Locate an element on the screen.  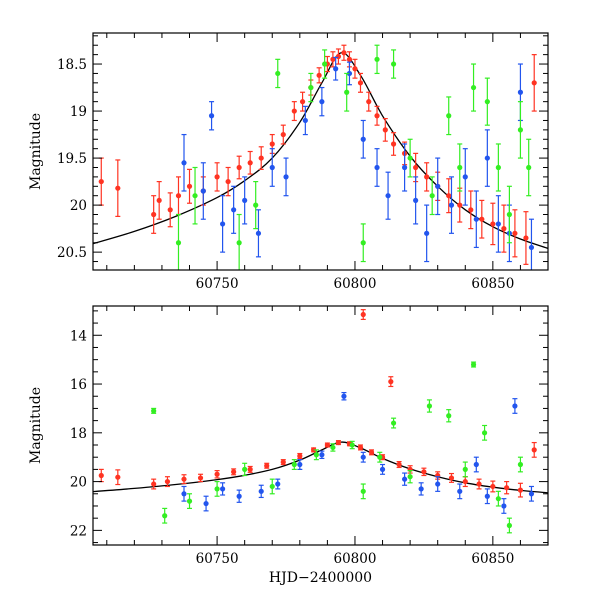
y-tick-label: 19 is located at coordinates (78, 112).